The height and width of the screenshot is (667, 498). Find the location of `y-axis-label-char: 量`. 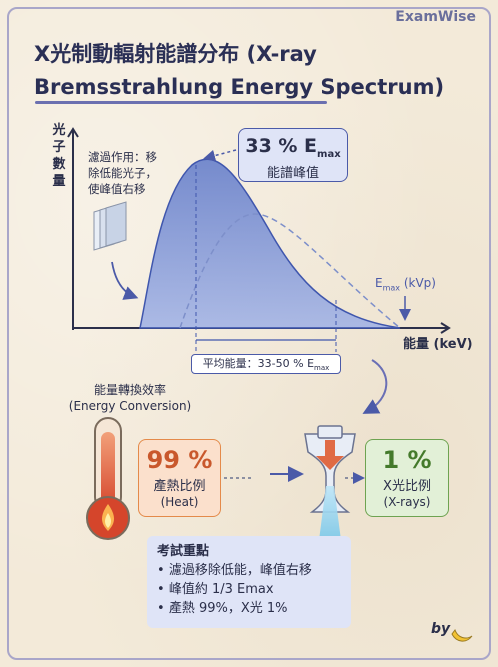

y-axis-label-char: 量 is located at coordinates (59, 181).